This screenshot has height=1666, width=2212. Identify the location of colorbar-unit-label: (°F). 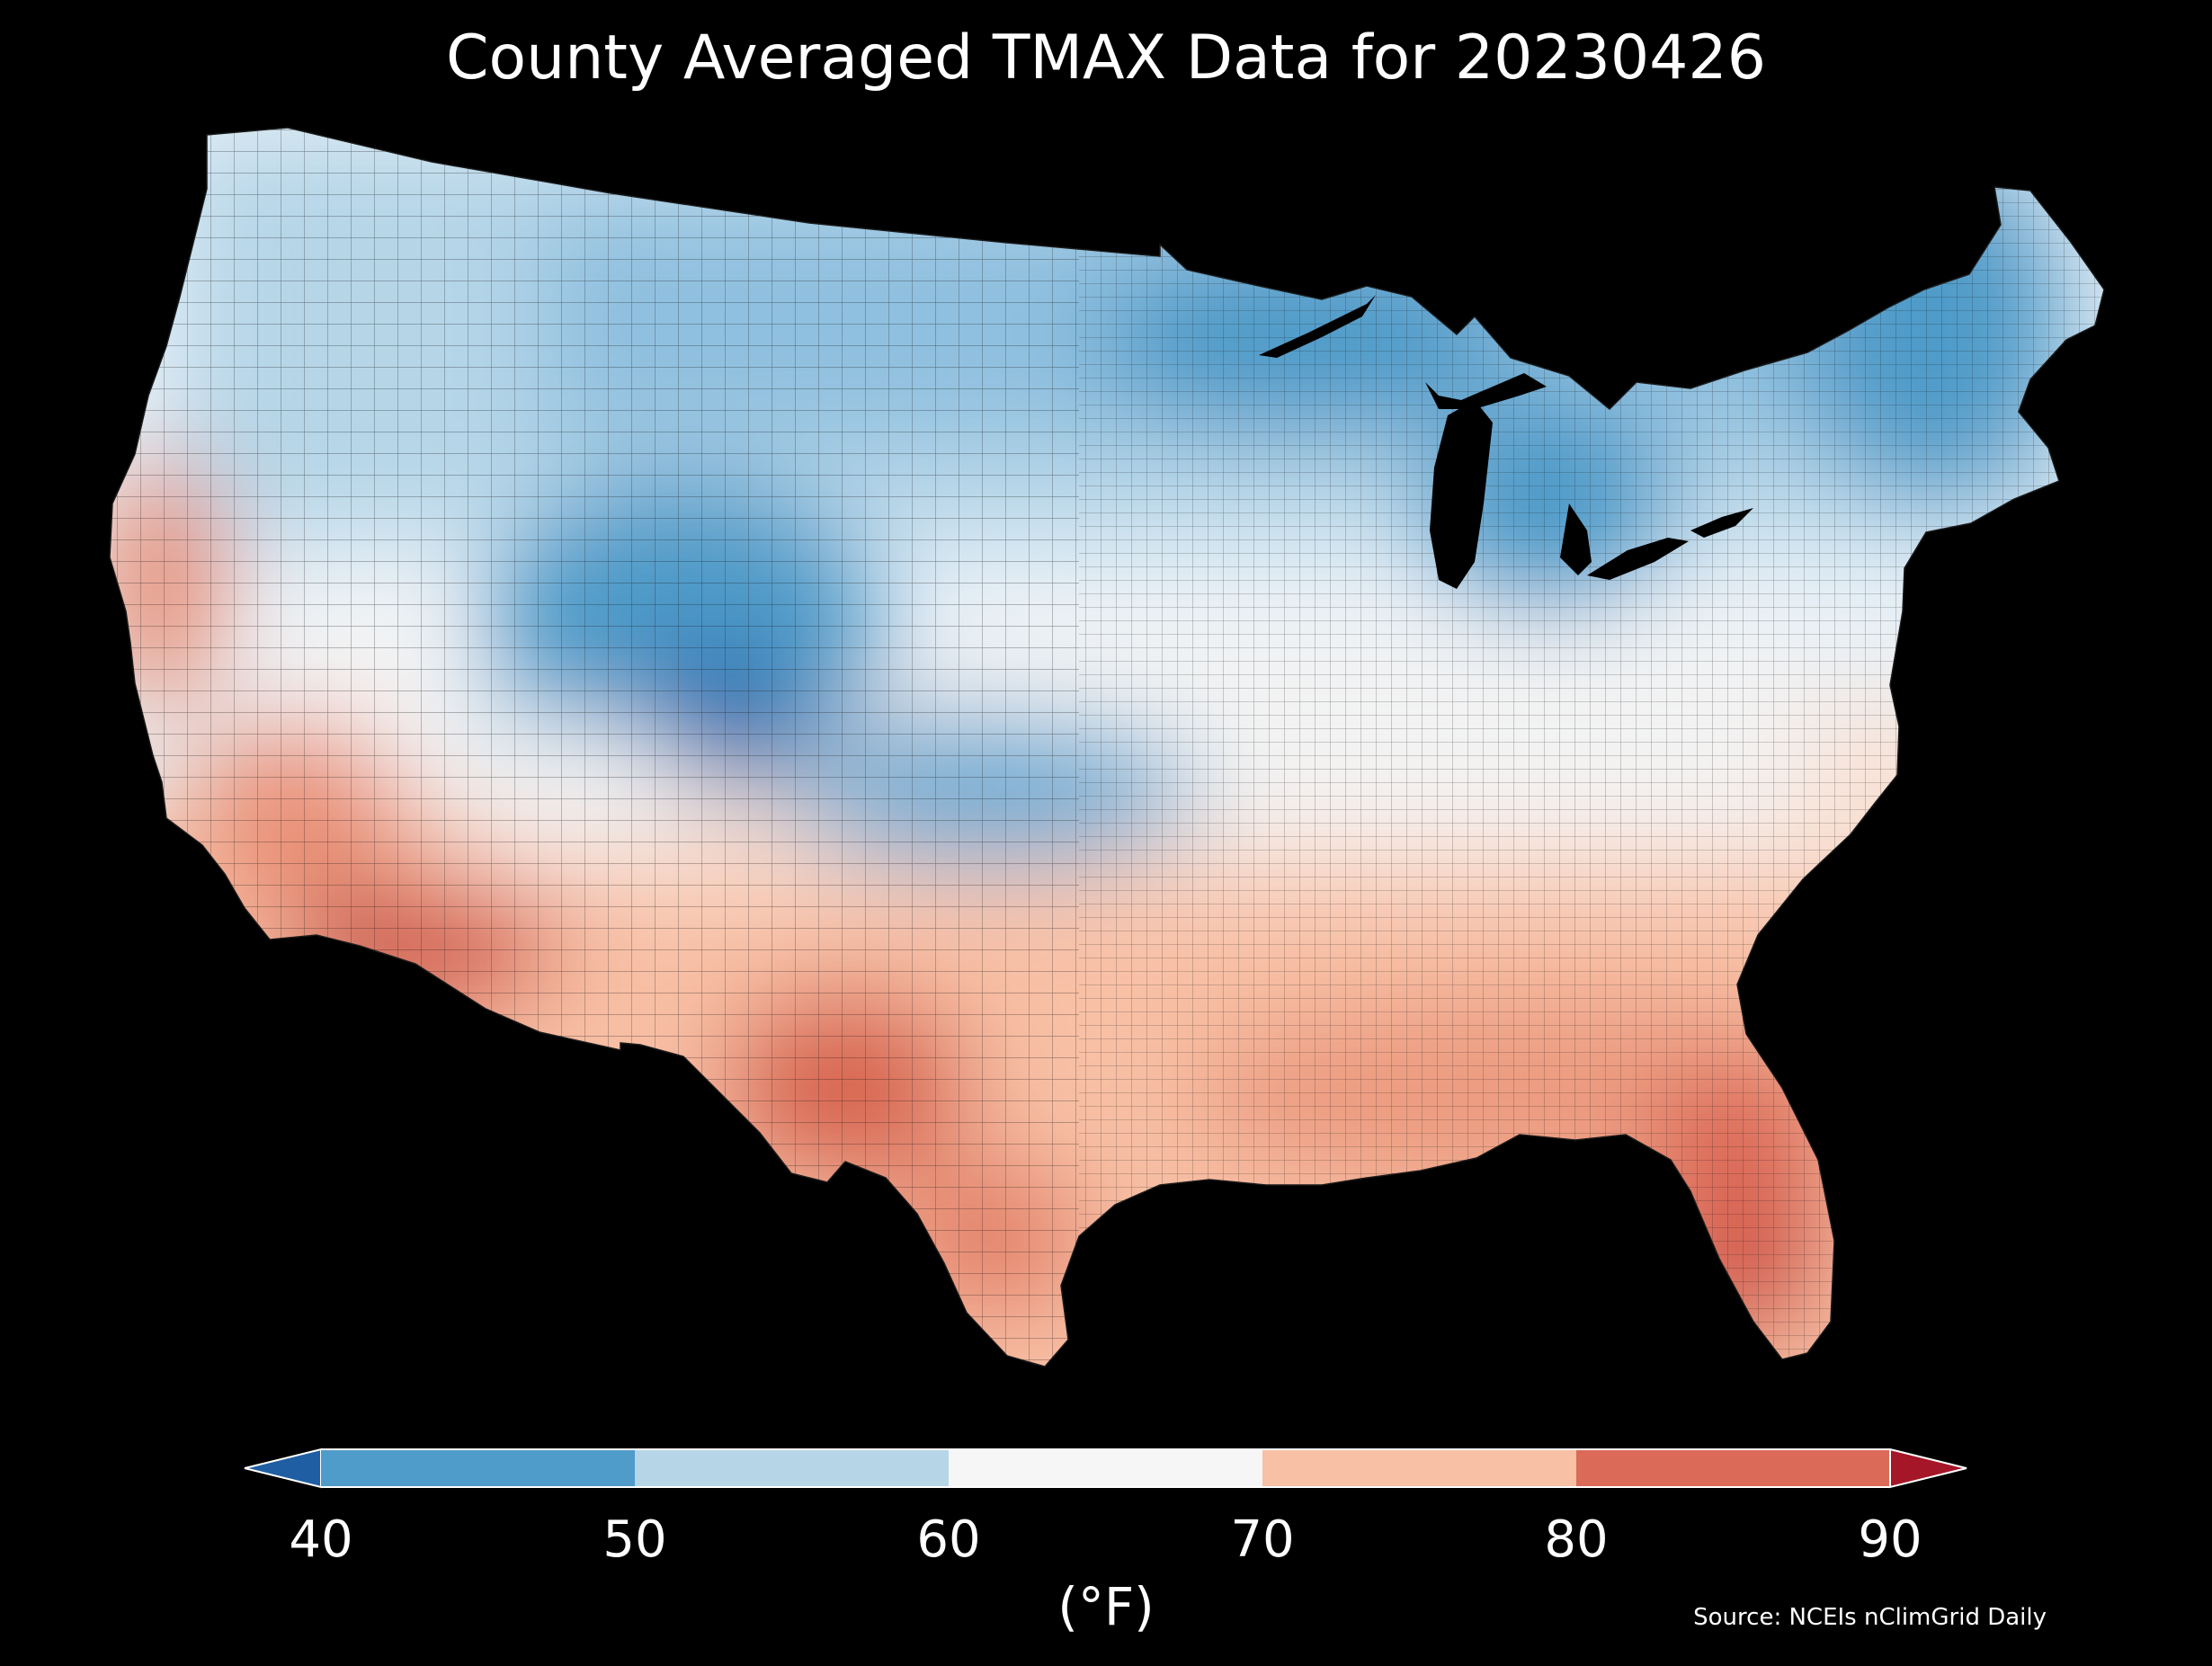
(1106, 1607).